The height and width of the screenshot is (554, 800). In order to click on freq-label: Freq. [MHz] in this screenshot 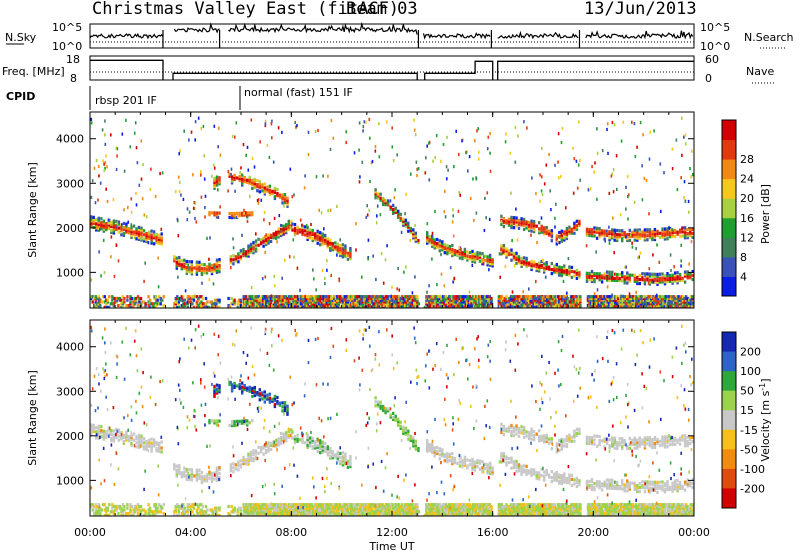, I will do `click(33, 71)`.